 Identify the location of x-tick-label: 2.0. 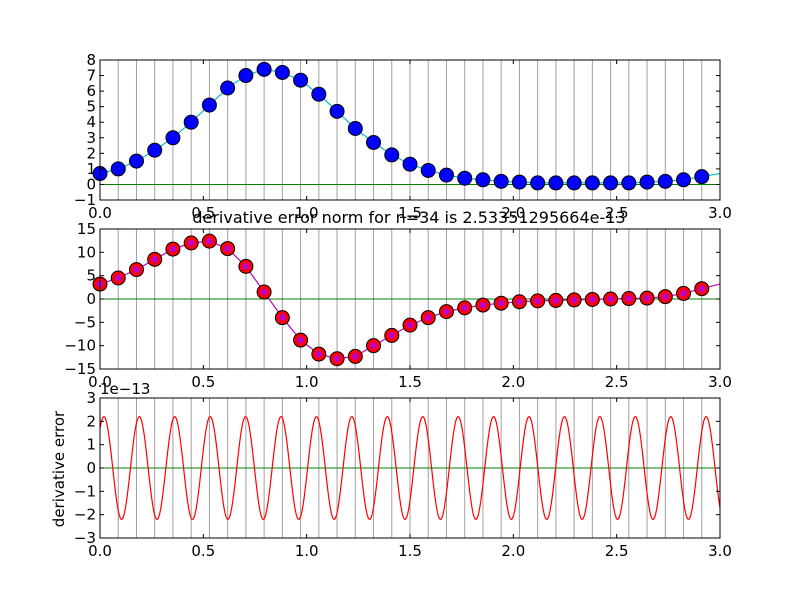
(513, 213).